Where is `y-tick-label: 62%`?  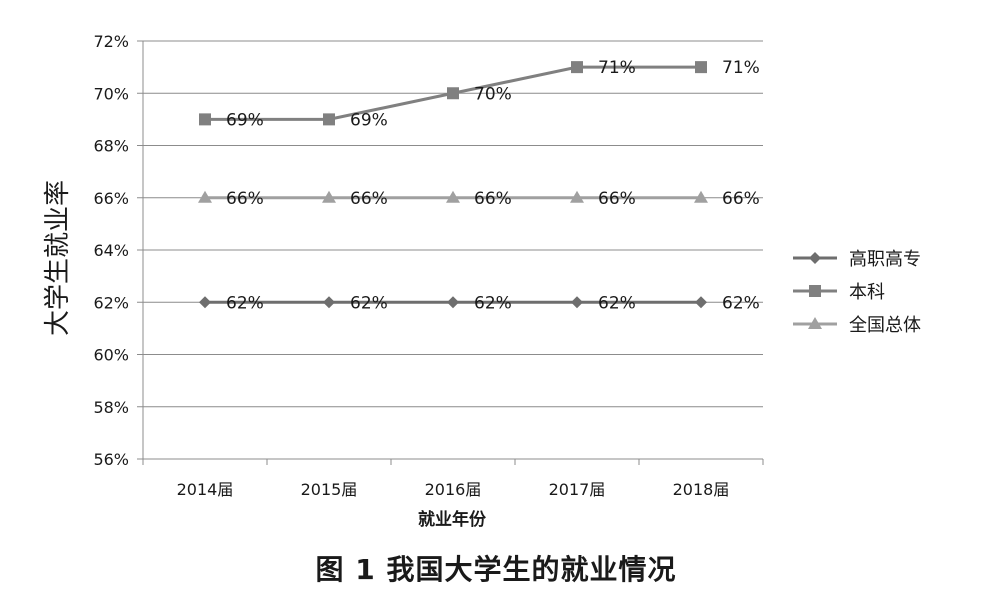 y-tick-label: 62% is located at coordinates (111, 302).